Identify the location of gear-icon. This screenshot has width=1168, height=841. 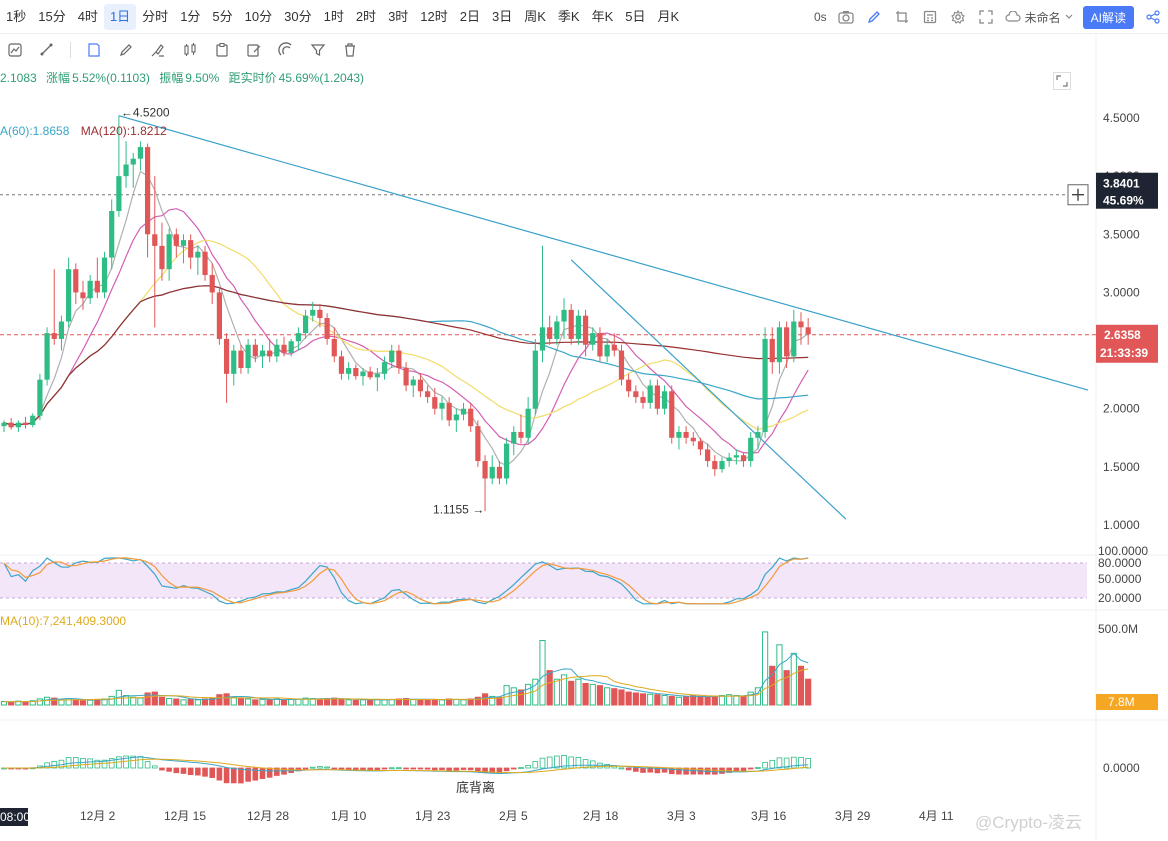
(958, 17).